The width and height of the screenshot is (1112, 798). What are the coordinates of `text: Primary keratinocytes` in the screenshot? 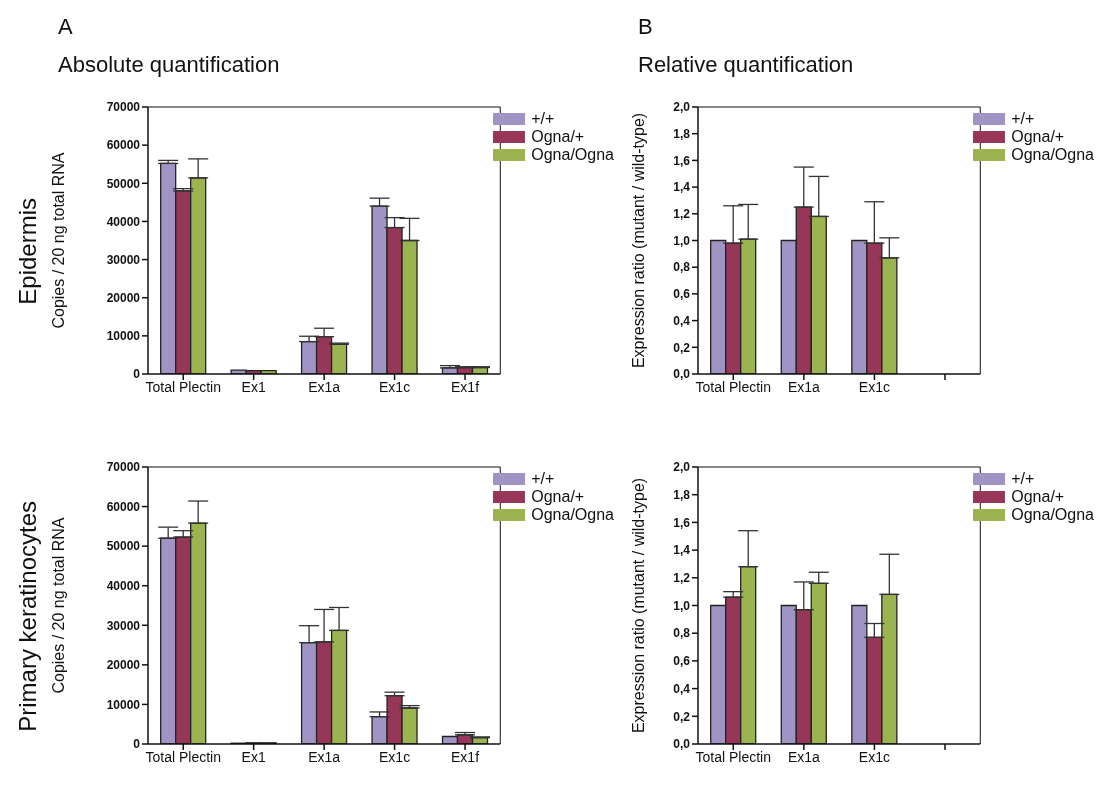 It's located at (28, 616).